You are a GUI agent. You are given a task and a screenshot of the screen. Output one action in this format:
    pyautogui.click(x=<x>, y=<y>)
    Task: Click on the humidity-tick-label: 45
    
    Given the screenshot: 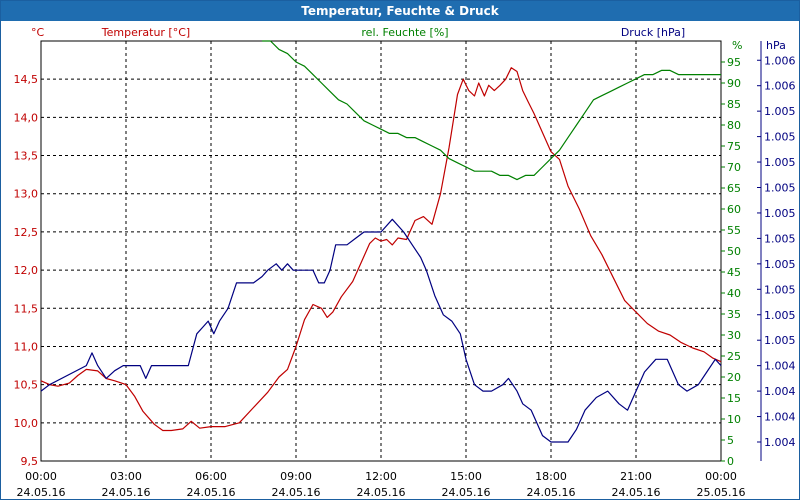 What is the action you would take?
    pyautogui.click(x=734, y=272)
    